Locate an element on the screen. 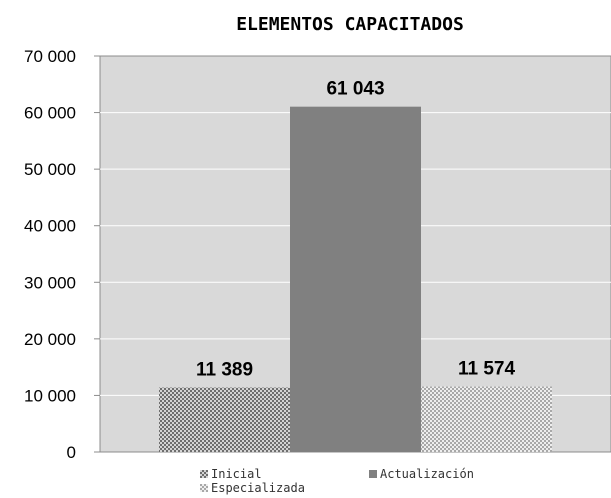  legend-label: Especializada is located at coordinates (258, 488).